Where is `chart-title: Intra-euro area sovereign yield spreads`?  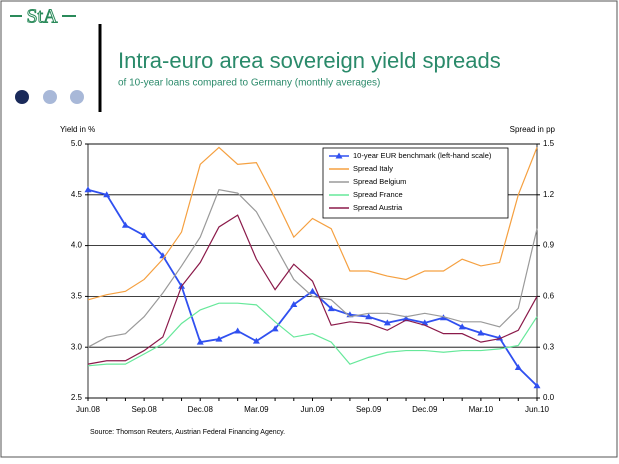 chart-title: Intra-euro area sovereign yield spreads is located at coordinates (309, 60).